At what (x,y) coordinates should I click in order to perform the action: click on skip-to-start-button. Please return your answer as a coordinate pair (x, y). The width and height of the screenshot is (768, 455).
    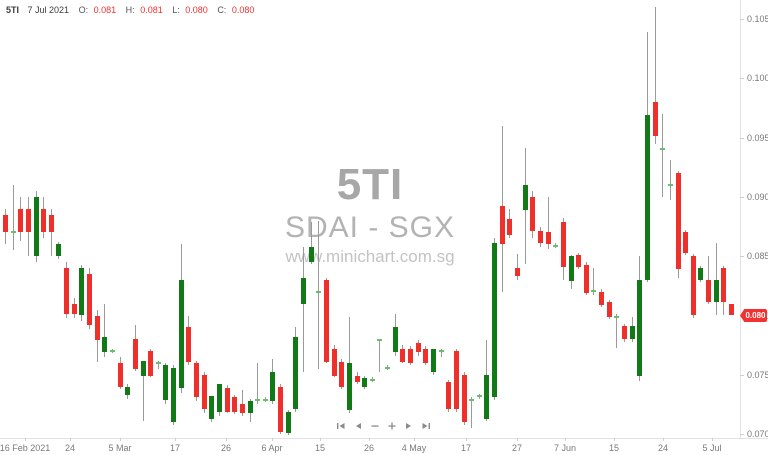
    Looking at the image, I should click on (341, 426).